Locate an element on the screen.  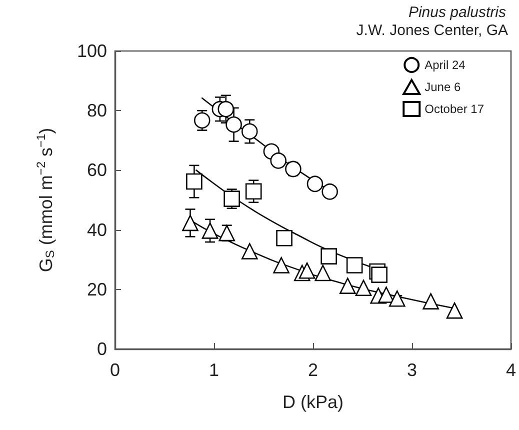
legend-label: June 6 is located at coordinates (442, 87).